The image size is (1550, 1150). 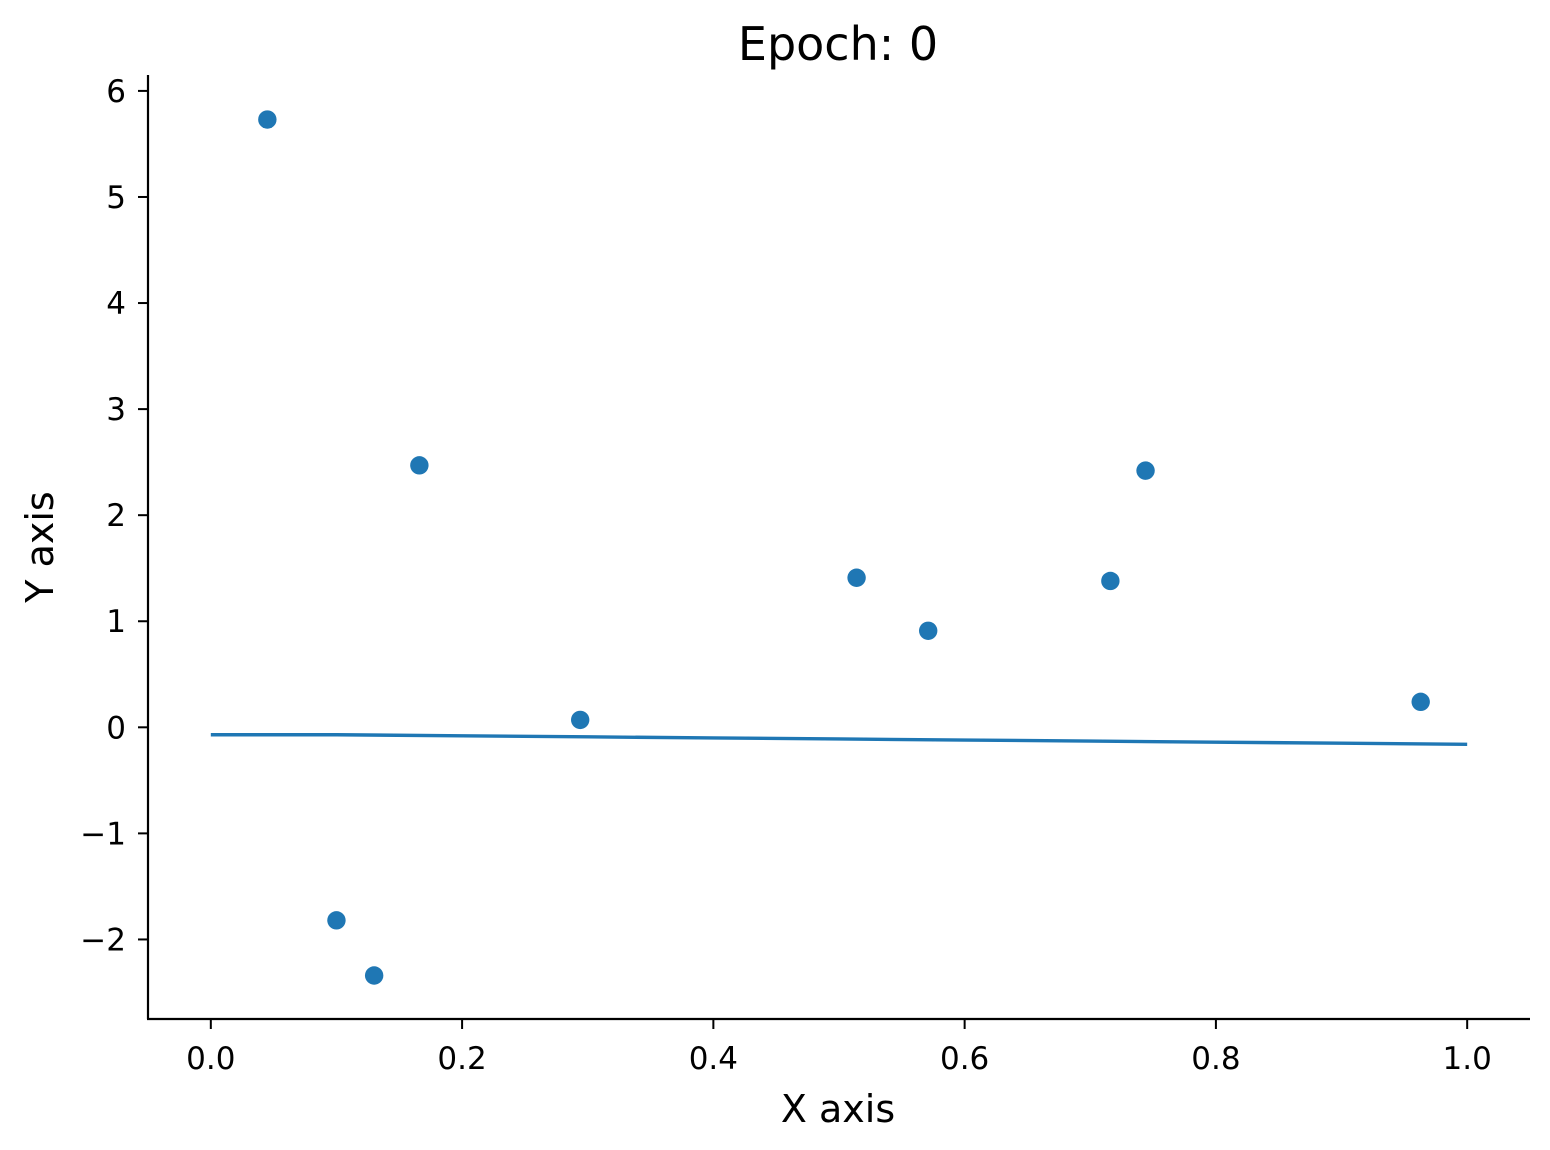 What do you see at coordinates (838, 1109) in the screenshot?
I see `x-axis-label: X axis` at bounding box center [838, 1109].